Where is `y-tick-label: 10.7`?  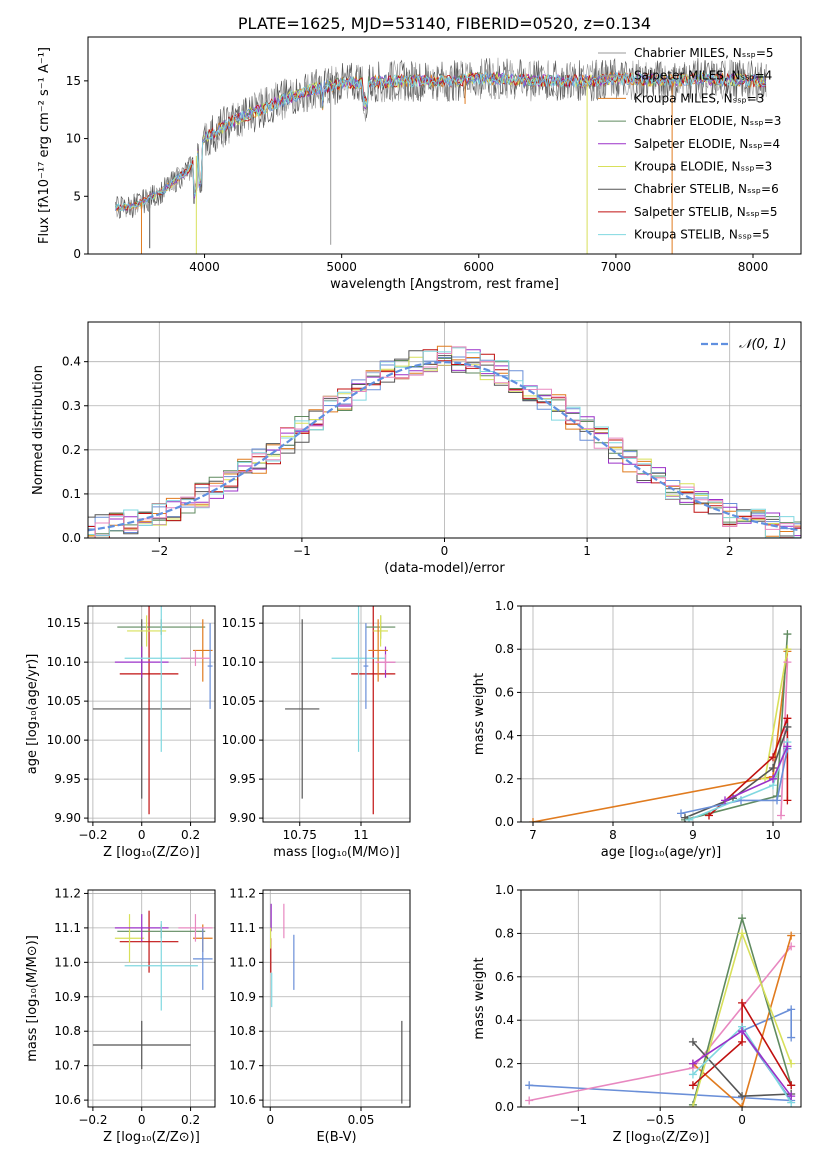 y-tick-label: 10.7 is located at coordinates (67, 1066).